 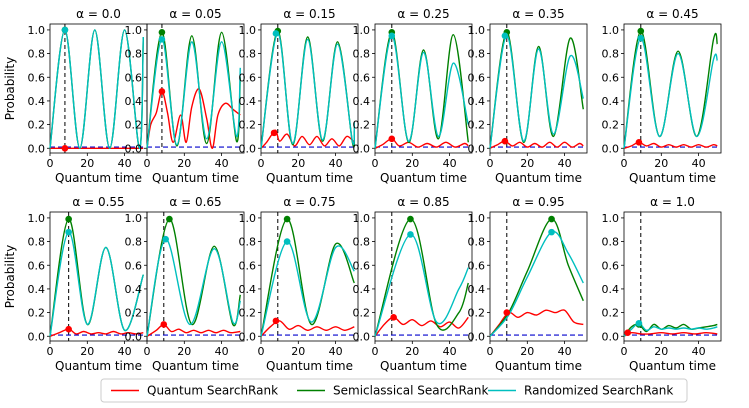 What do you see at coordinates (134, 148) in the screenshot?
I see `panel-2-ytick-label: 0.0` at bounding box center [134, 148].